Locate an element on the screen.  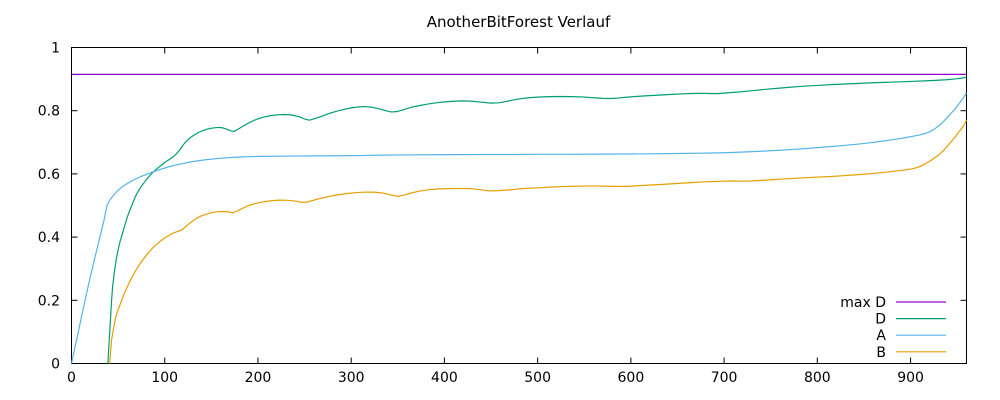
x-tick-label: 500 is located at coordinates (537, 378).